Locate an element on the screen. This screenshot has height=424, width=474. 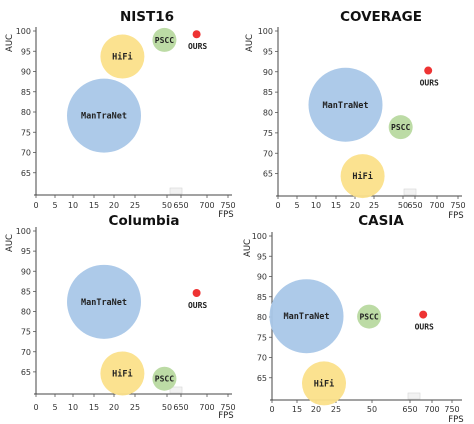
chart-title: Columbia is located at coordinates (144, 221).